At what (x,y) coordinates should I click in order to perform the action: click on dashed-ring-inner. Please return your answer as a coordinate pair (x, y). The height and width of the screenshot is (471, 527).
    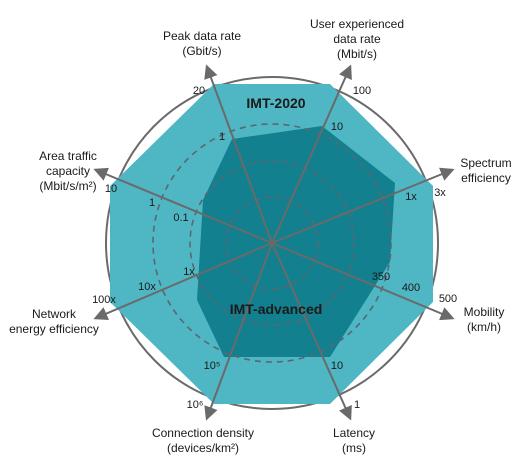
    Looking at the image, I should click on (272, 243).